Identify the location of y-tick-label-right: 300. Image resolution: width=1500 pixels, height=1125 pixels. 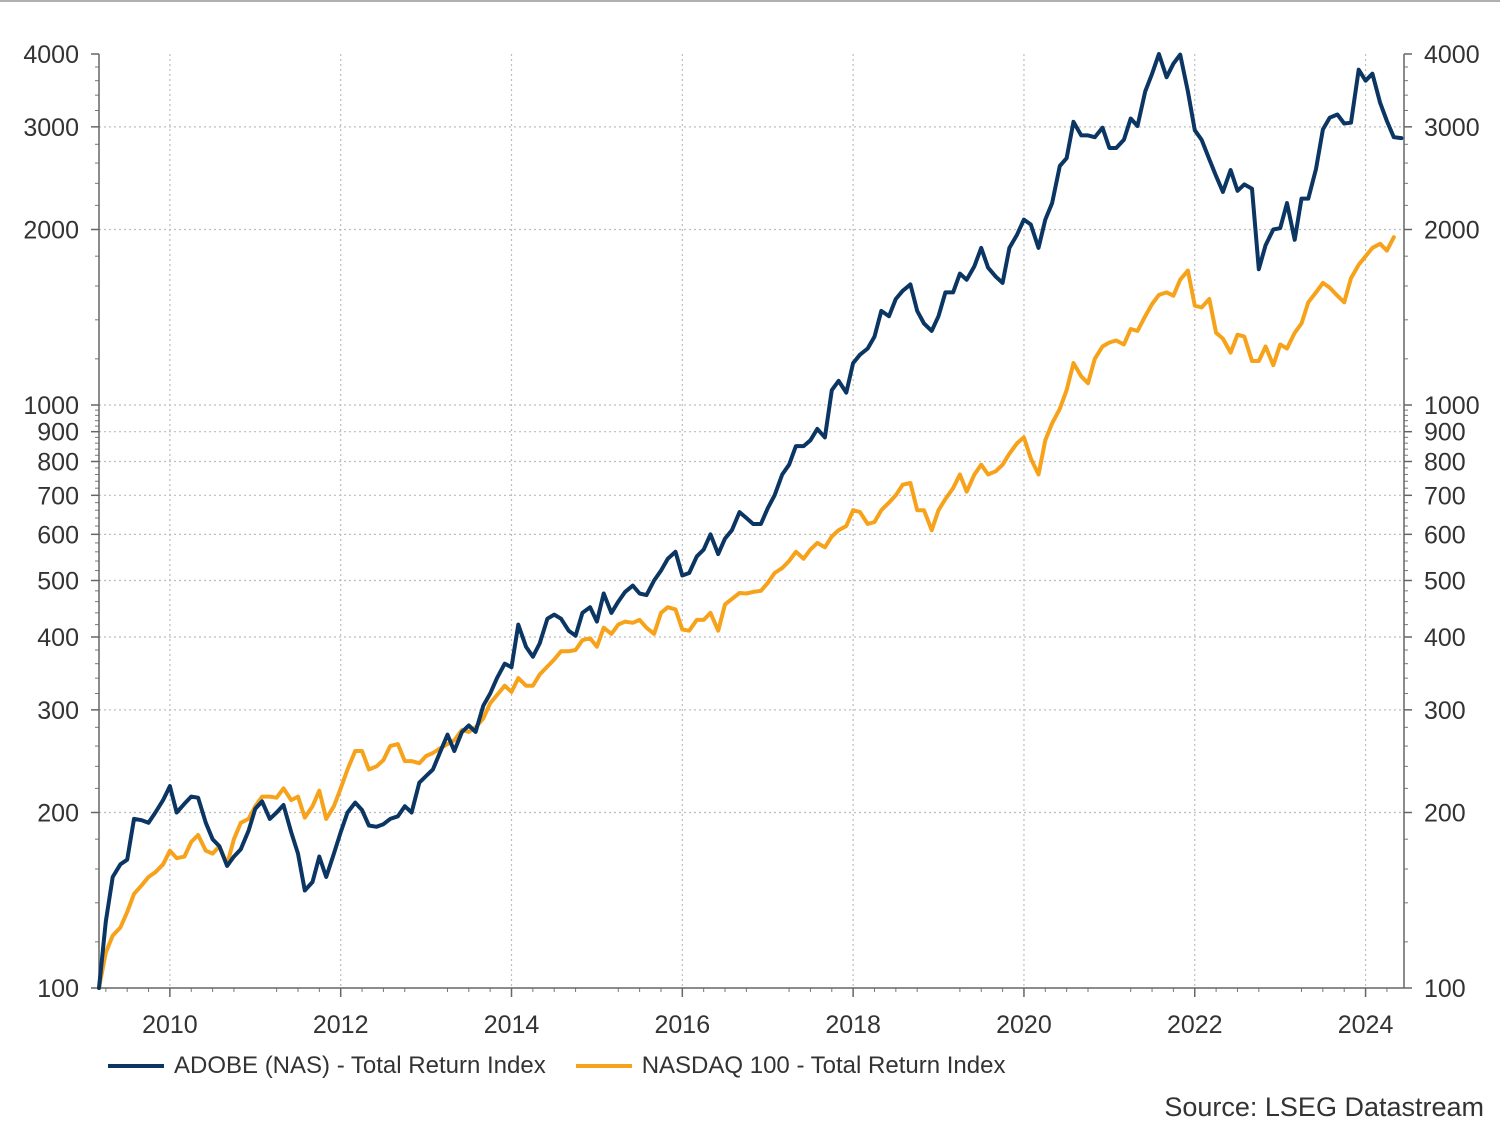
(1445, 711).